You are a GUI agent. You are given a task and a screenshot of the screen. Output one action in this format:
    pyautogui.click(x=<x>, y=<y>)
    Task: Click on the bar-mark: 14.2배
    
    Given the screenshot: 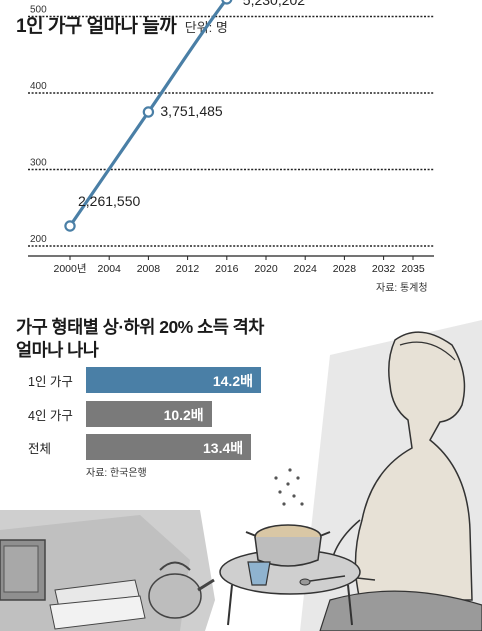 What is the action you would take?
    pyautogui.click(x=173, y=380)
    